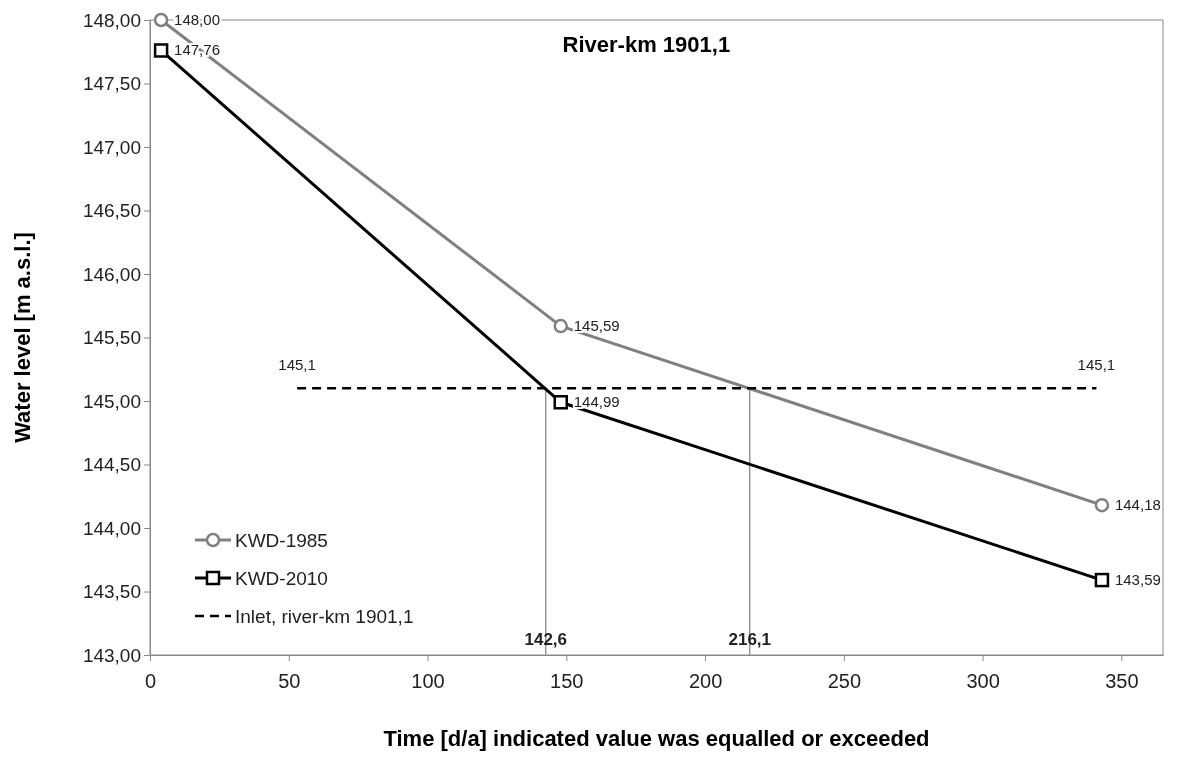 This screenshot has height=760, width=1183. I want to click on legend-label: KWD-2010, so click(281, 578).